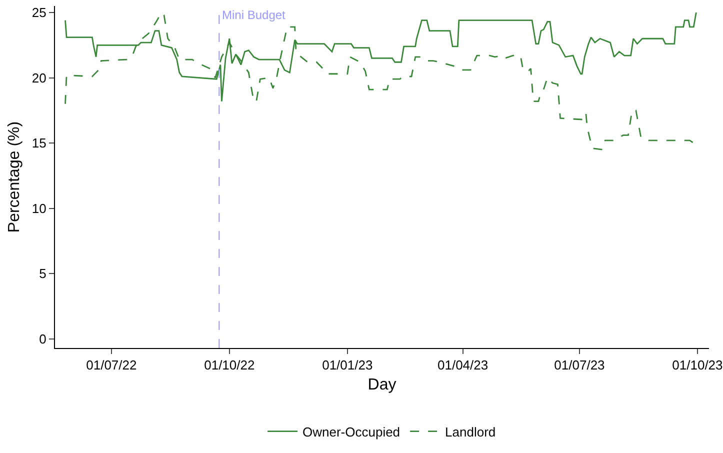  What do you see at coordinates (111, 365) in the screenshot?
I see `x-tick-label: 01/07/22` at bounding box center [111, 365].